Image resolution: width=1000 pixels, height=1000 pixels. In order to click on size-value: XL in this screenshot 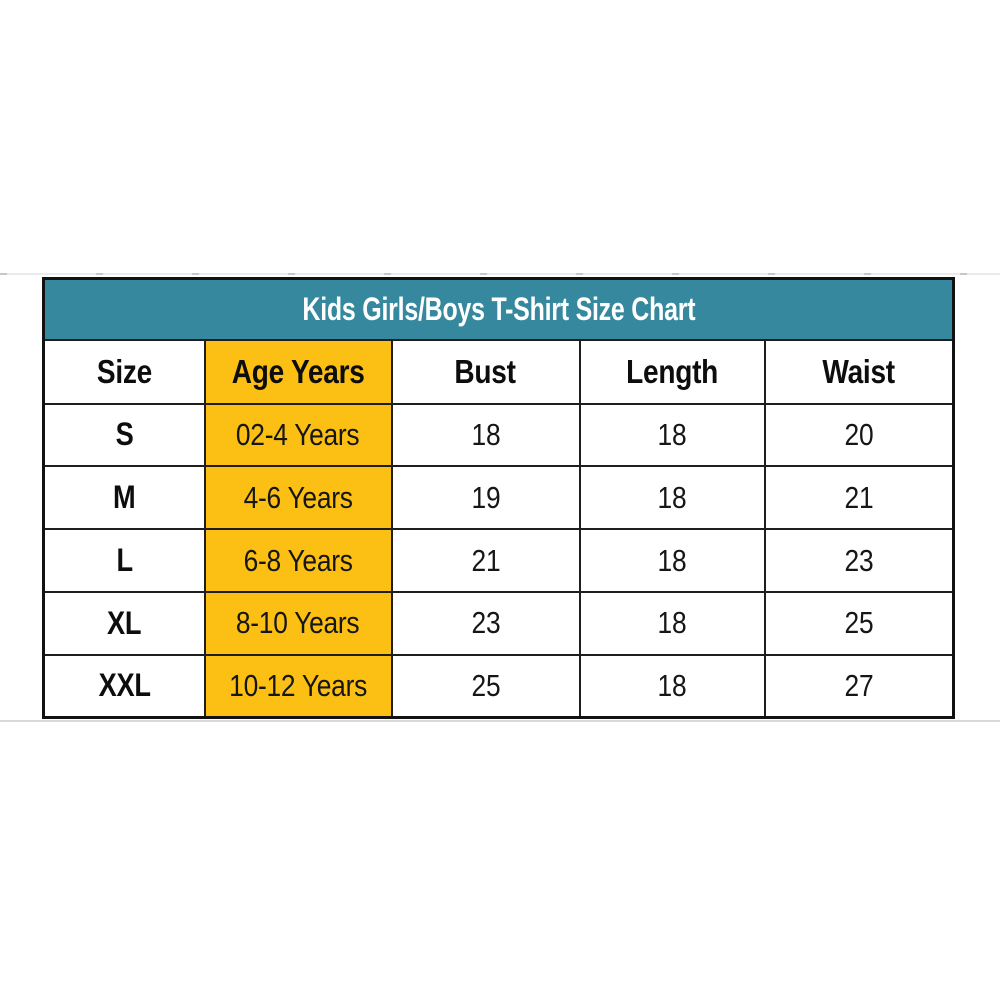, I will do `click(124, 622)`.